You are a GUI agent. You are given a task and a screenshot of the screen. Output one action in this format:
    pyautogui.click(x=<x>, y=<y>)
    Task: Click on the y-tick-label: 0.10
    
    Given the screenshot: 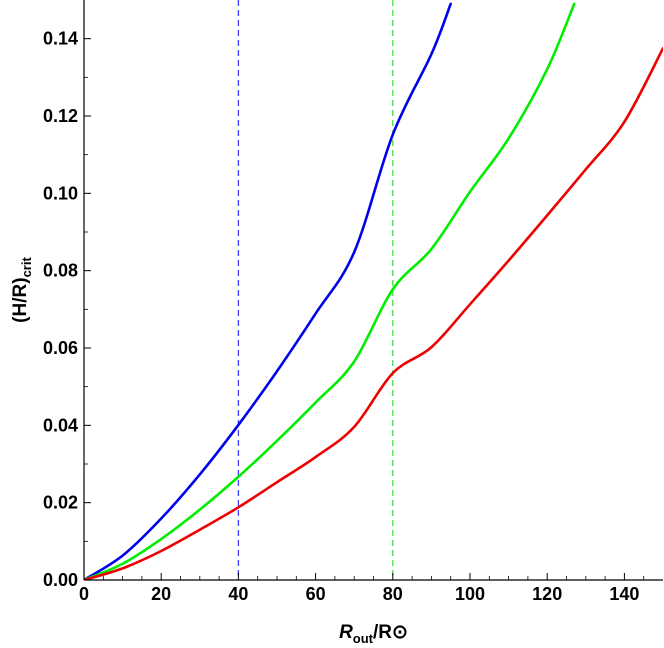 What is the action you would take?
    pyautogui.click(x=60, y=193)
    